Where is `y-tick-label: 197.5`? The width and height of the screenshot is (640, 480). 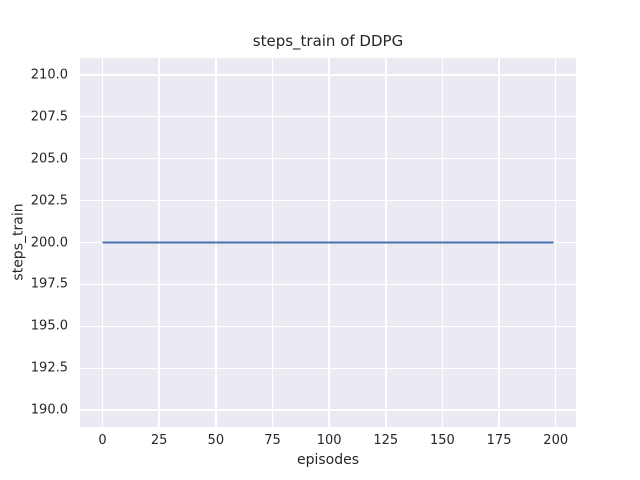 y-tick-label: 197.5 is located at coordinates (49, 284).